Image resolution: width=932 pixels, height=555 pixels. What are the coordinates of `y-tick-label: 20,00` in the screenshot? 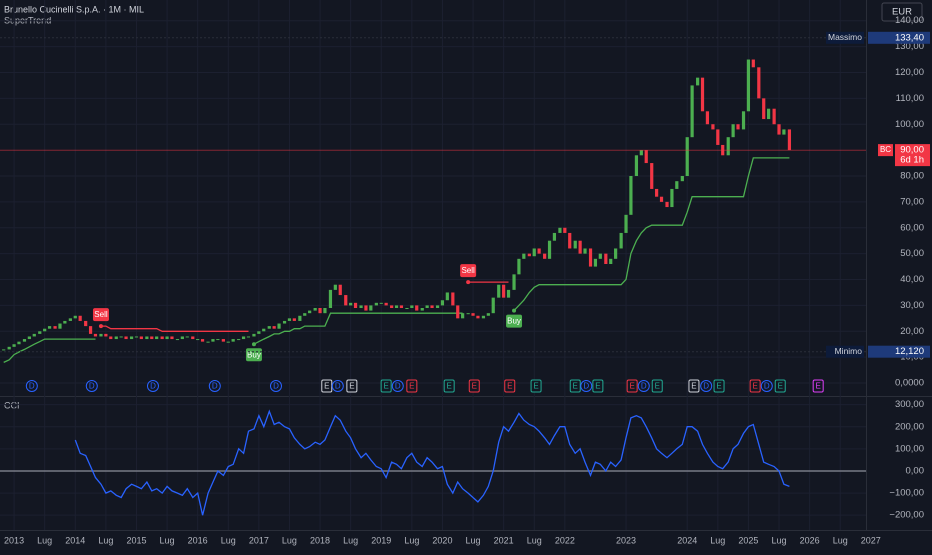 It's located at (912, 331).